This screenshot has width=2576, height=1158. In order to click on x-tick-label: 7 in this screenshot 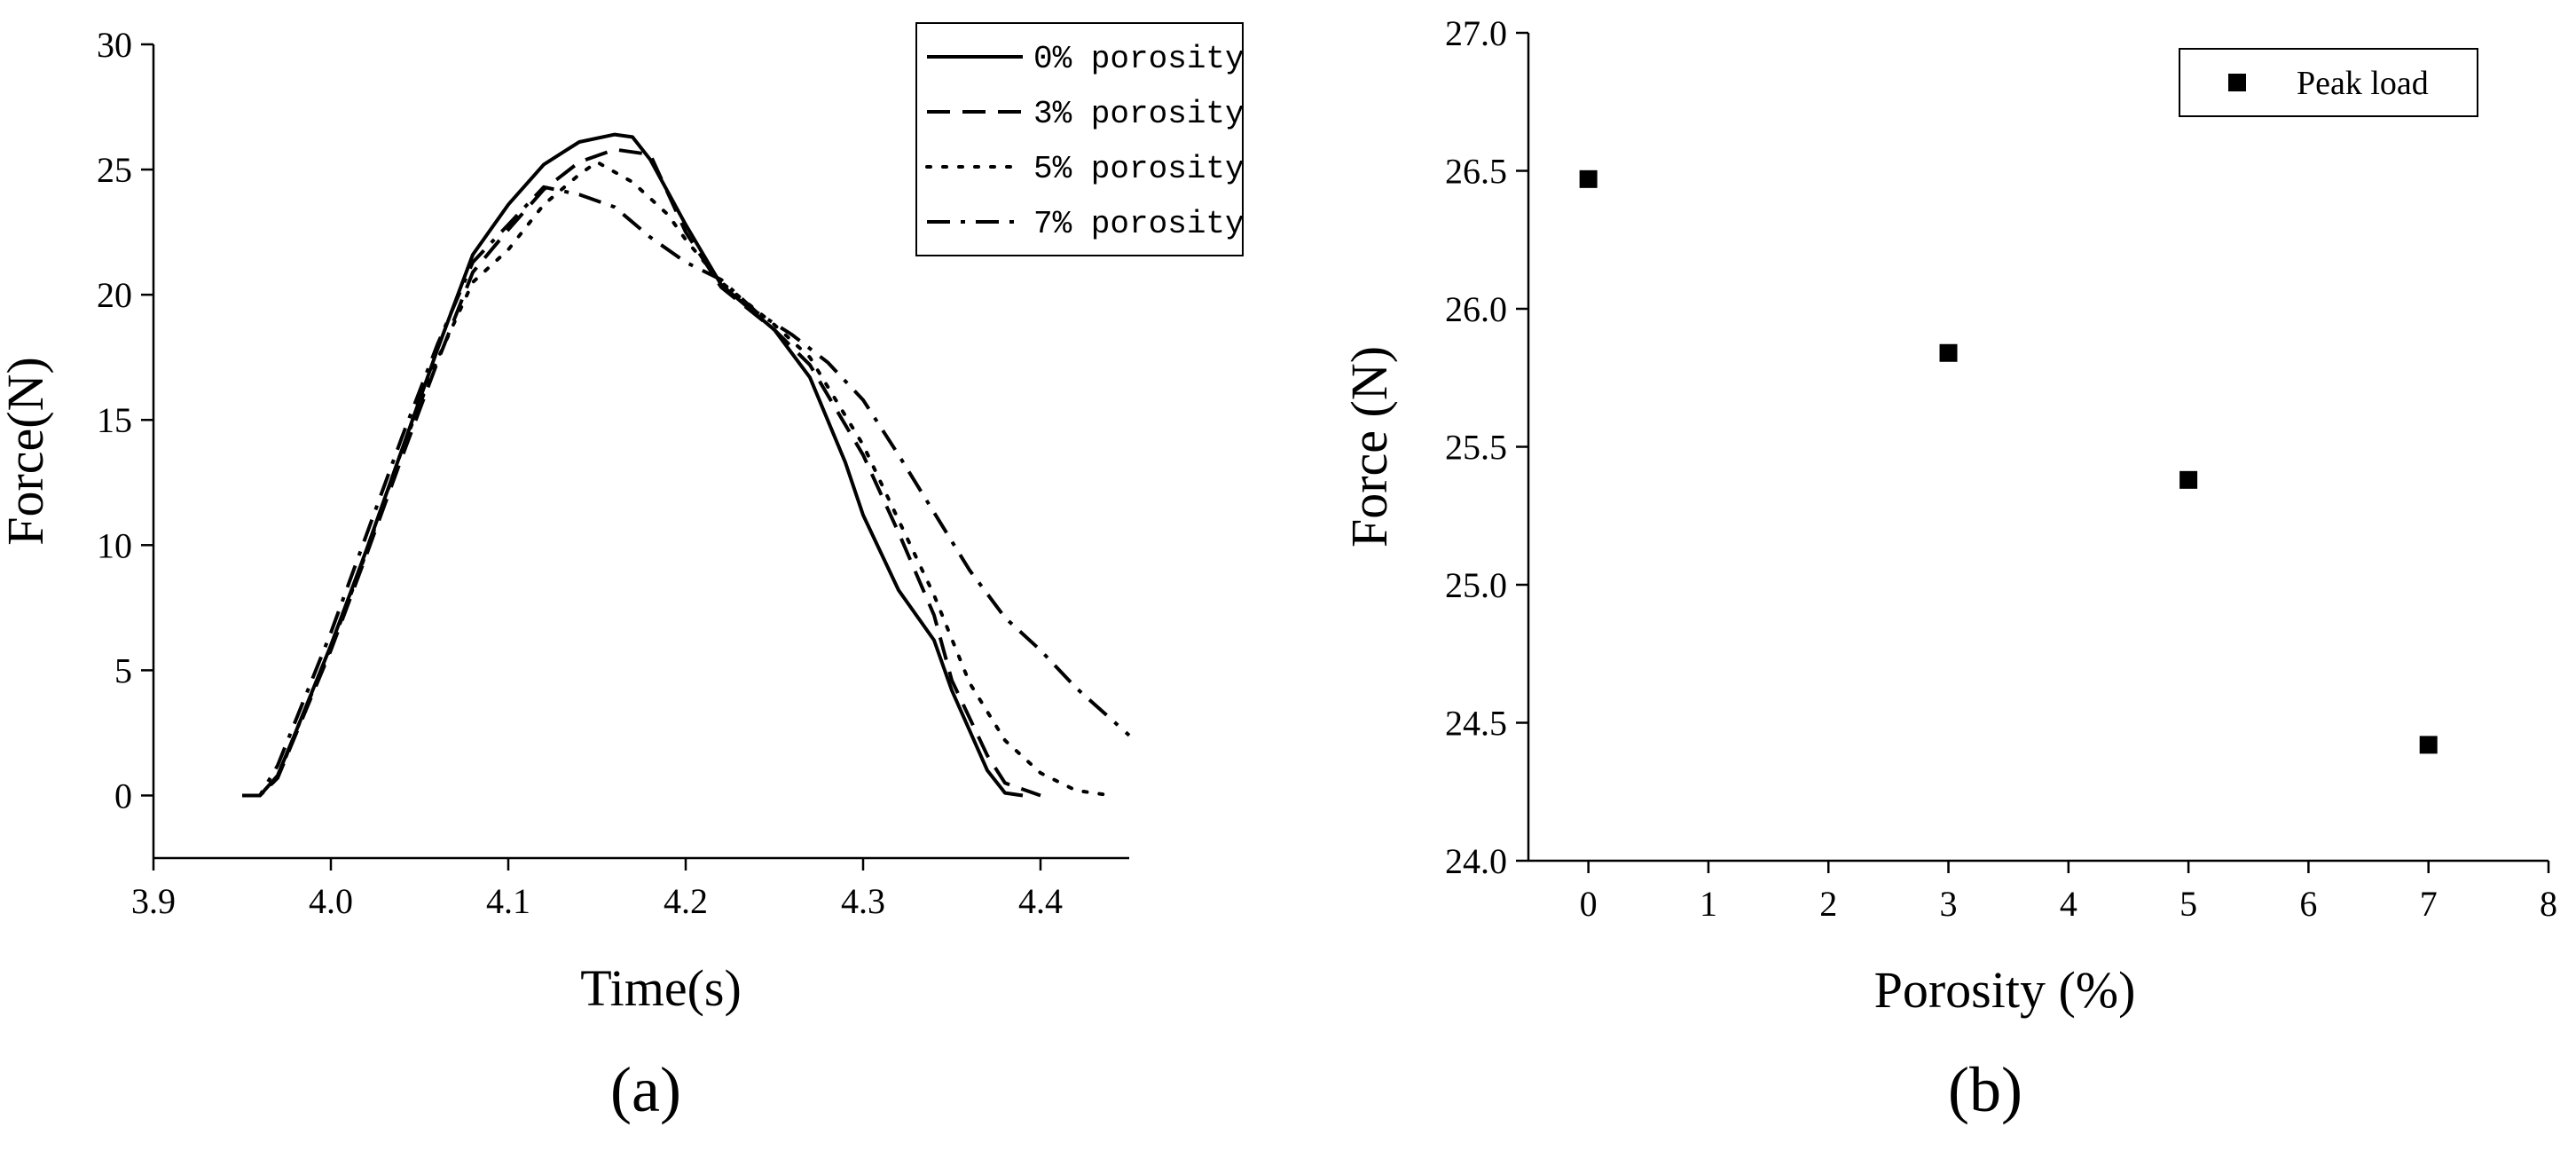, I will do `click(2429, 904)`.